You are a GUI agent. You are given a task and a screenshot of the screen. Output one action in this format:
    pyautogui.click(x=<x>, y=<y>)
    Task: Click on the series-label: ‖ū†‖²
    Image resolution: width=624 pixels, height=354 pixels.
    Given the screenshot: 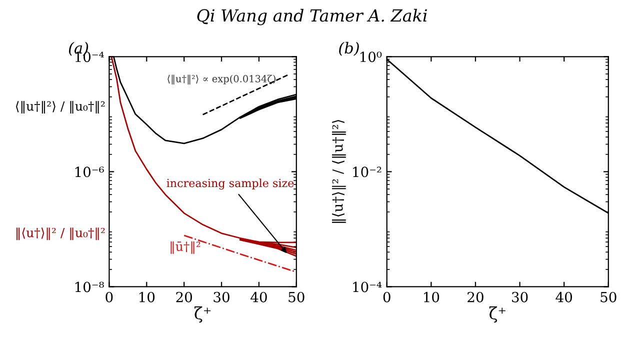 What is the action you would take?
    pyautogui.click(x=185, y=247)
    